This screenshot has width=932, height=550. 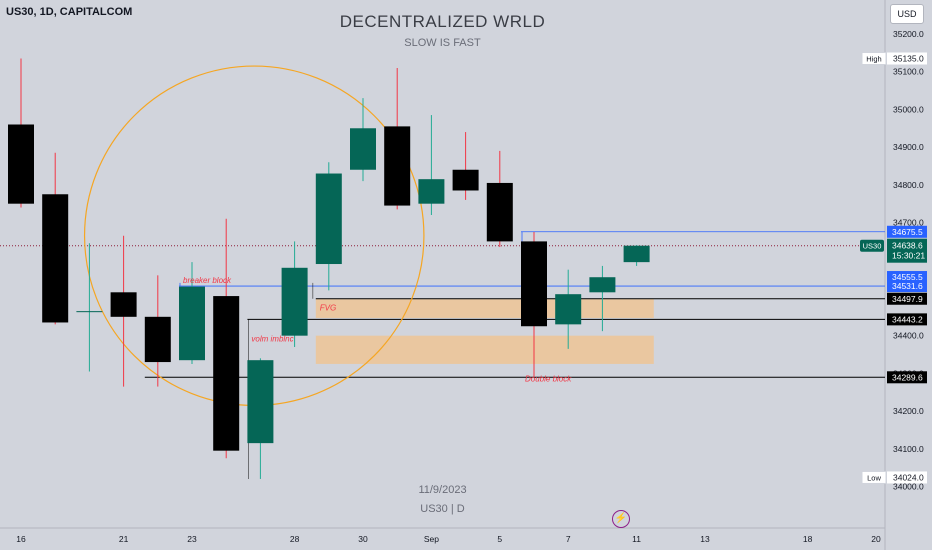 I want to click on axis-tag-value: 34289.6, so click(x=907, y=377).